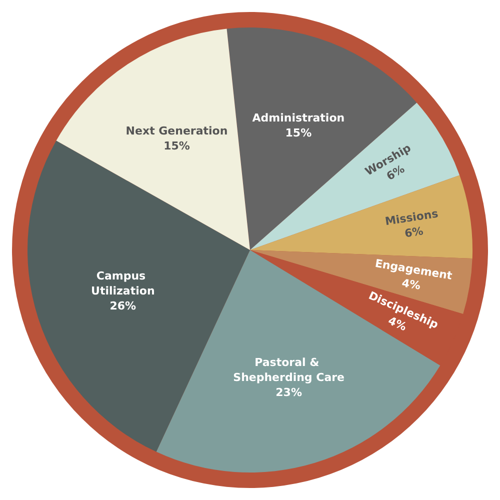  I want to click on data-label: 26%, so click(123, 305).